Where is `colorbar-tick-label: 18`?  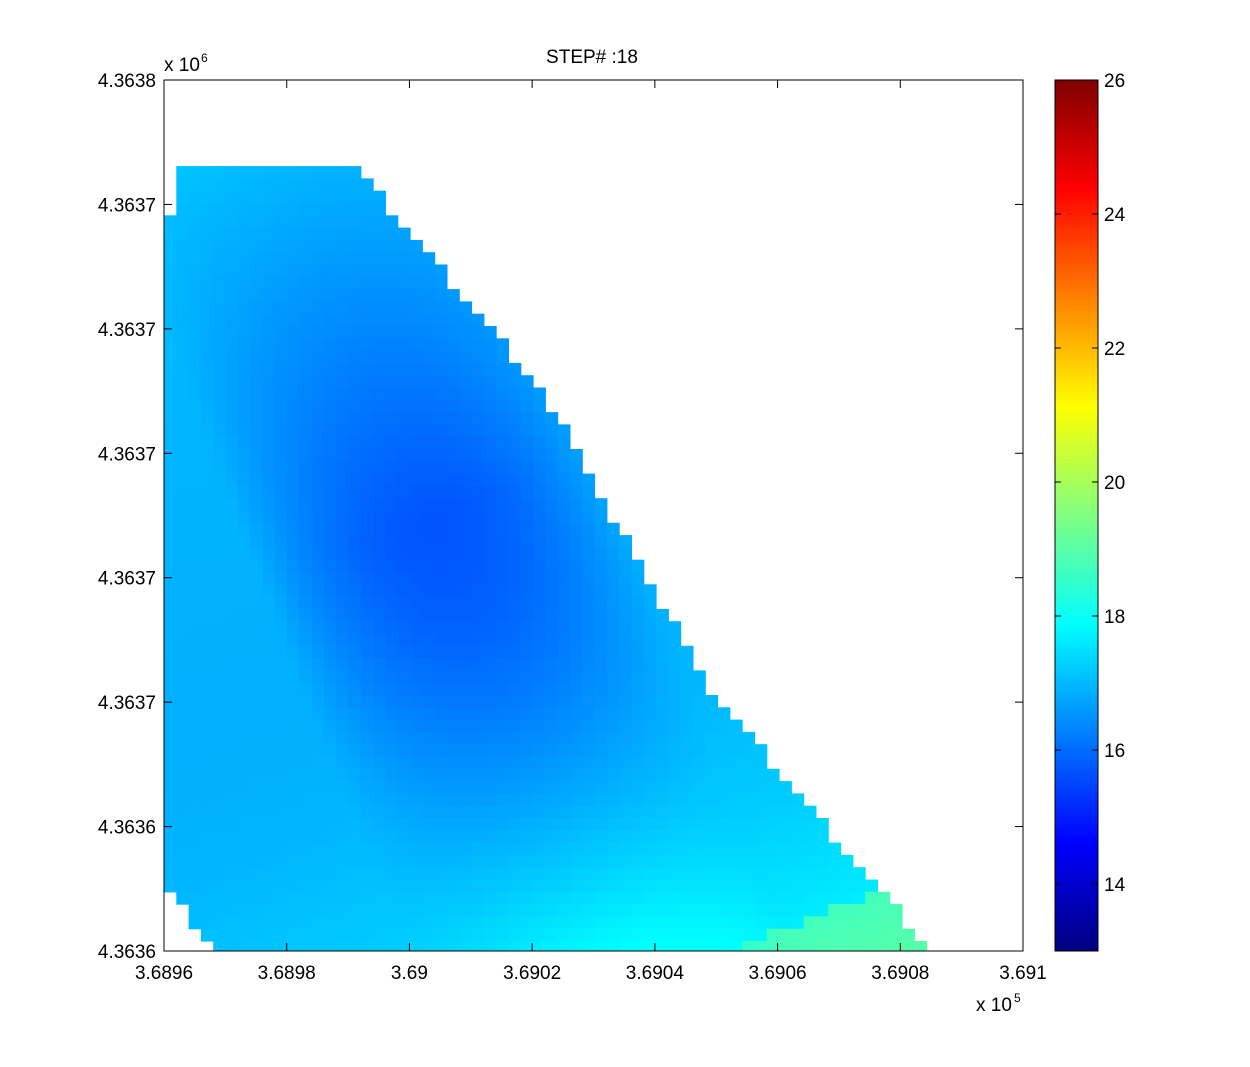 colorbar-tick-label: 18 is located at coordinates (1114, 617).